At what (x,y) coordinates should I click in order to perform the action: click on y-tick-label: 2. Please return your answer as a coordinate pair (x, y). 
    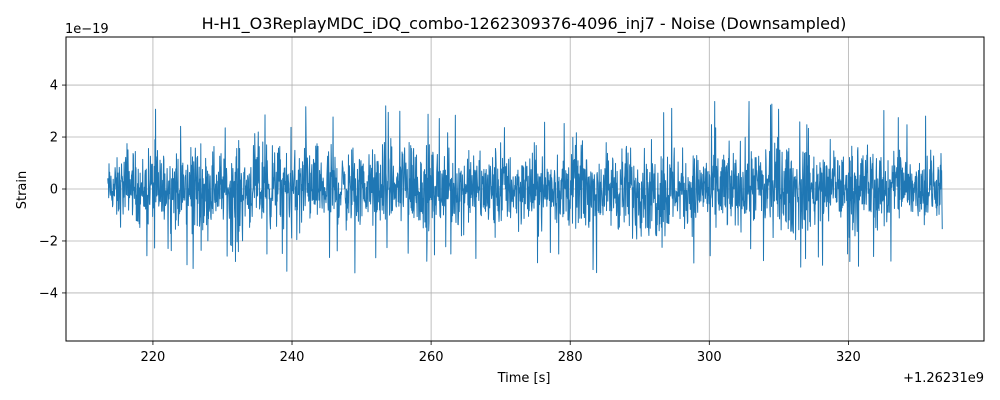
    Looking at the image, I should click on (54, 138).